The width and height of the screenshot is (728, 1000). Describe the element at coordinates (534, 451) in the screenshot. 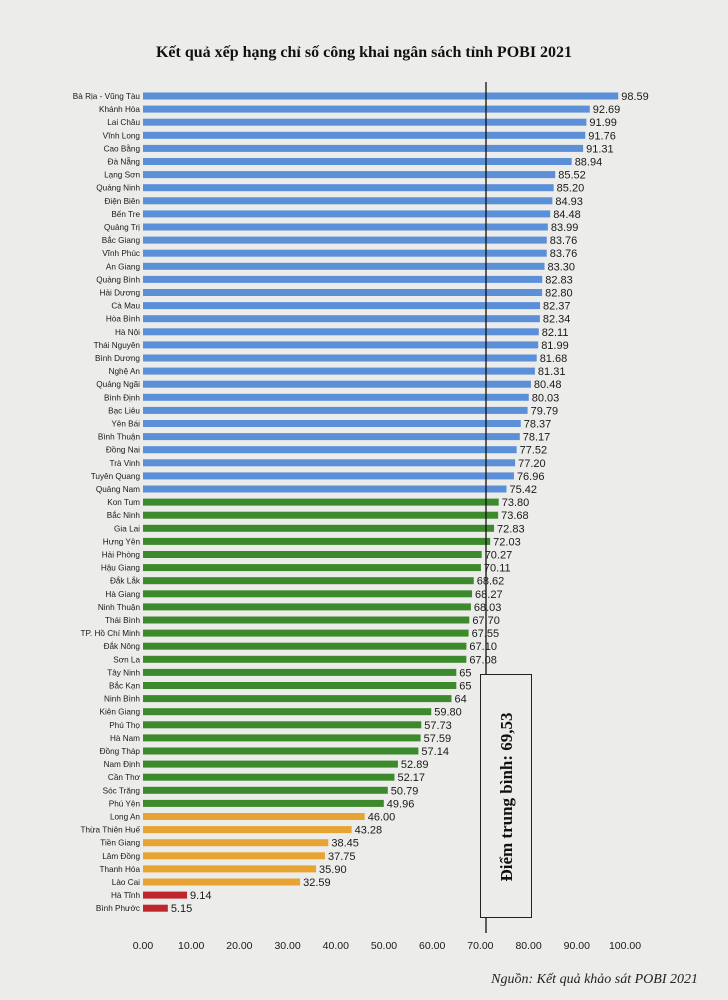

I see `value-label: 77.52` at that location.